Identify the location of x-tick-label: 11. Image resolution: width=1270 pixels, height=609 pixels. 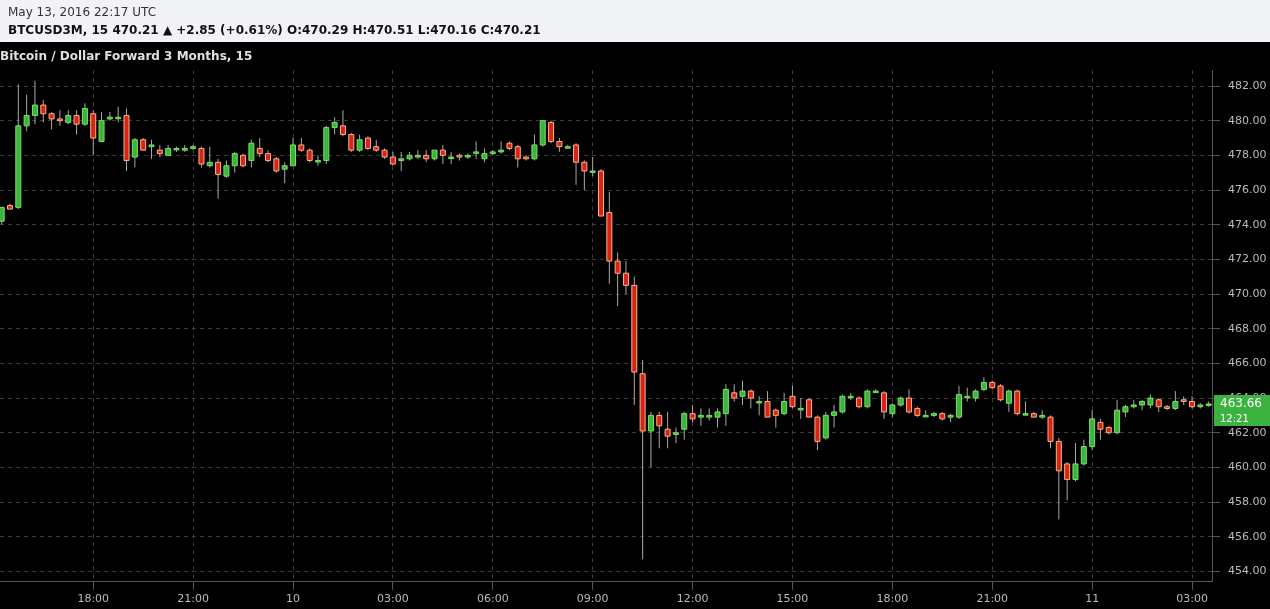
(1092, 599).